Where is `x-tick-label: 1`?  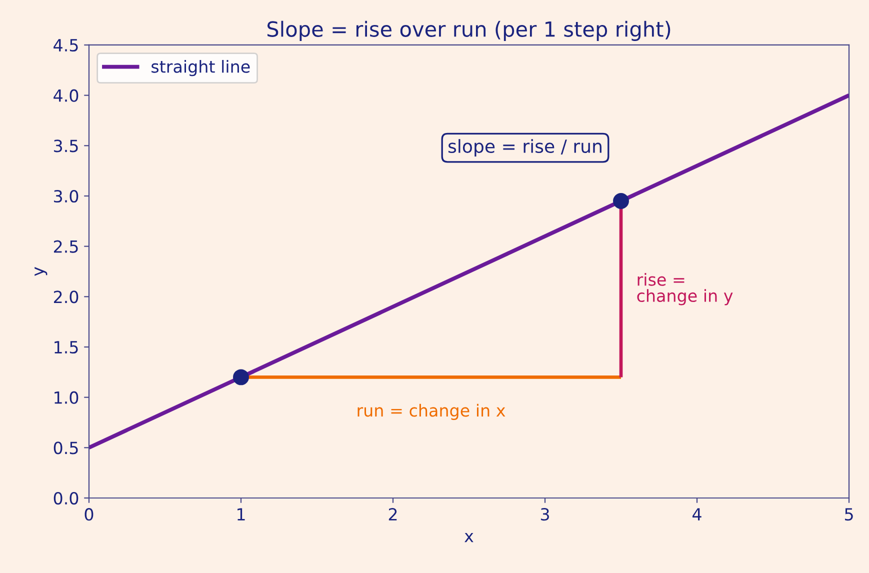 x-tick-label: 1 is located at coordinates (241, 514).